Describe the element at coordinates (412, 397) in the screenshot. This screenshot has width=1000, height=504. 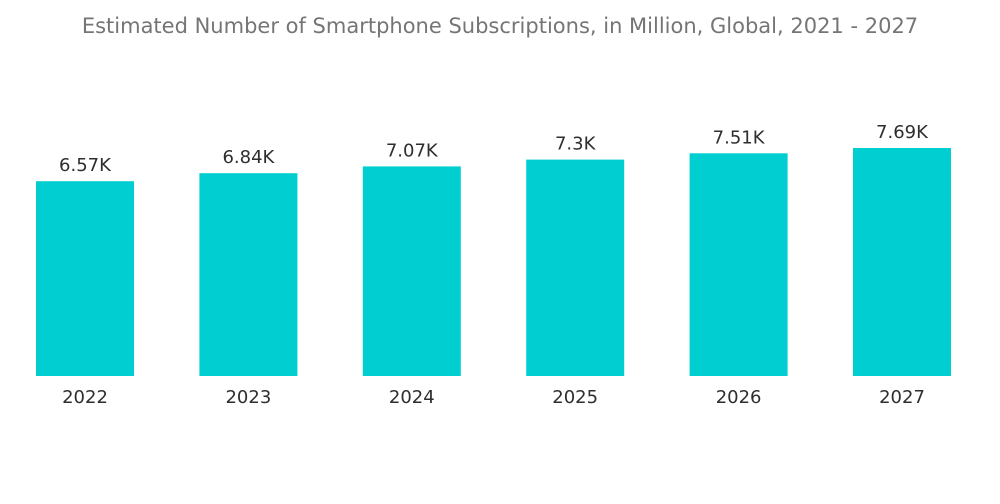
I see `x-tick-label-2024: 2024` at that location.